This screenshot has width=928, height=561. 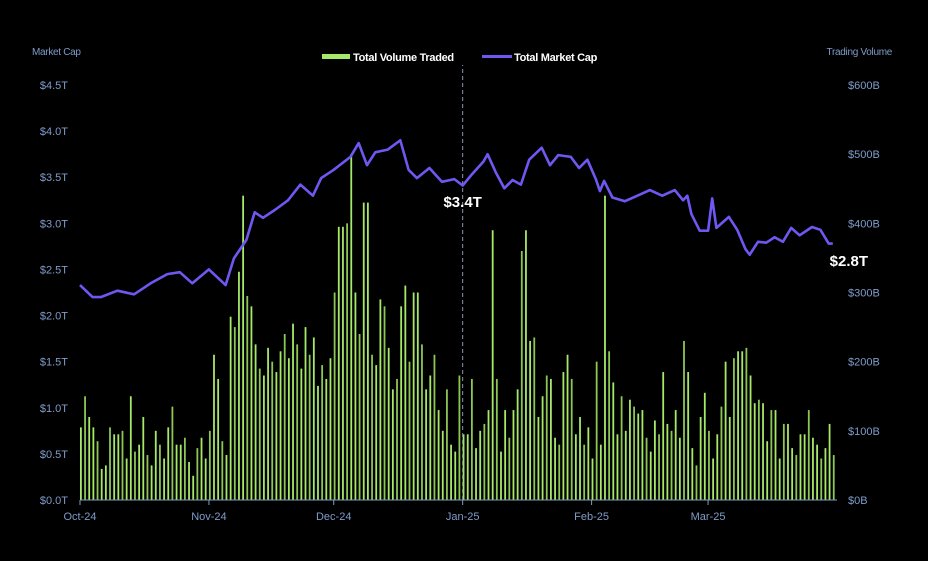 What do you see at coordinates (556, 58) in the screenshot?
I see `legend-market-cap-label: Total Market Cap` at bounding box center [556, 58].